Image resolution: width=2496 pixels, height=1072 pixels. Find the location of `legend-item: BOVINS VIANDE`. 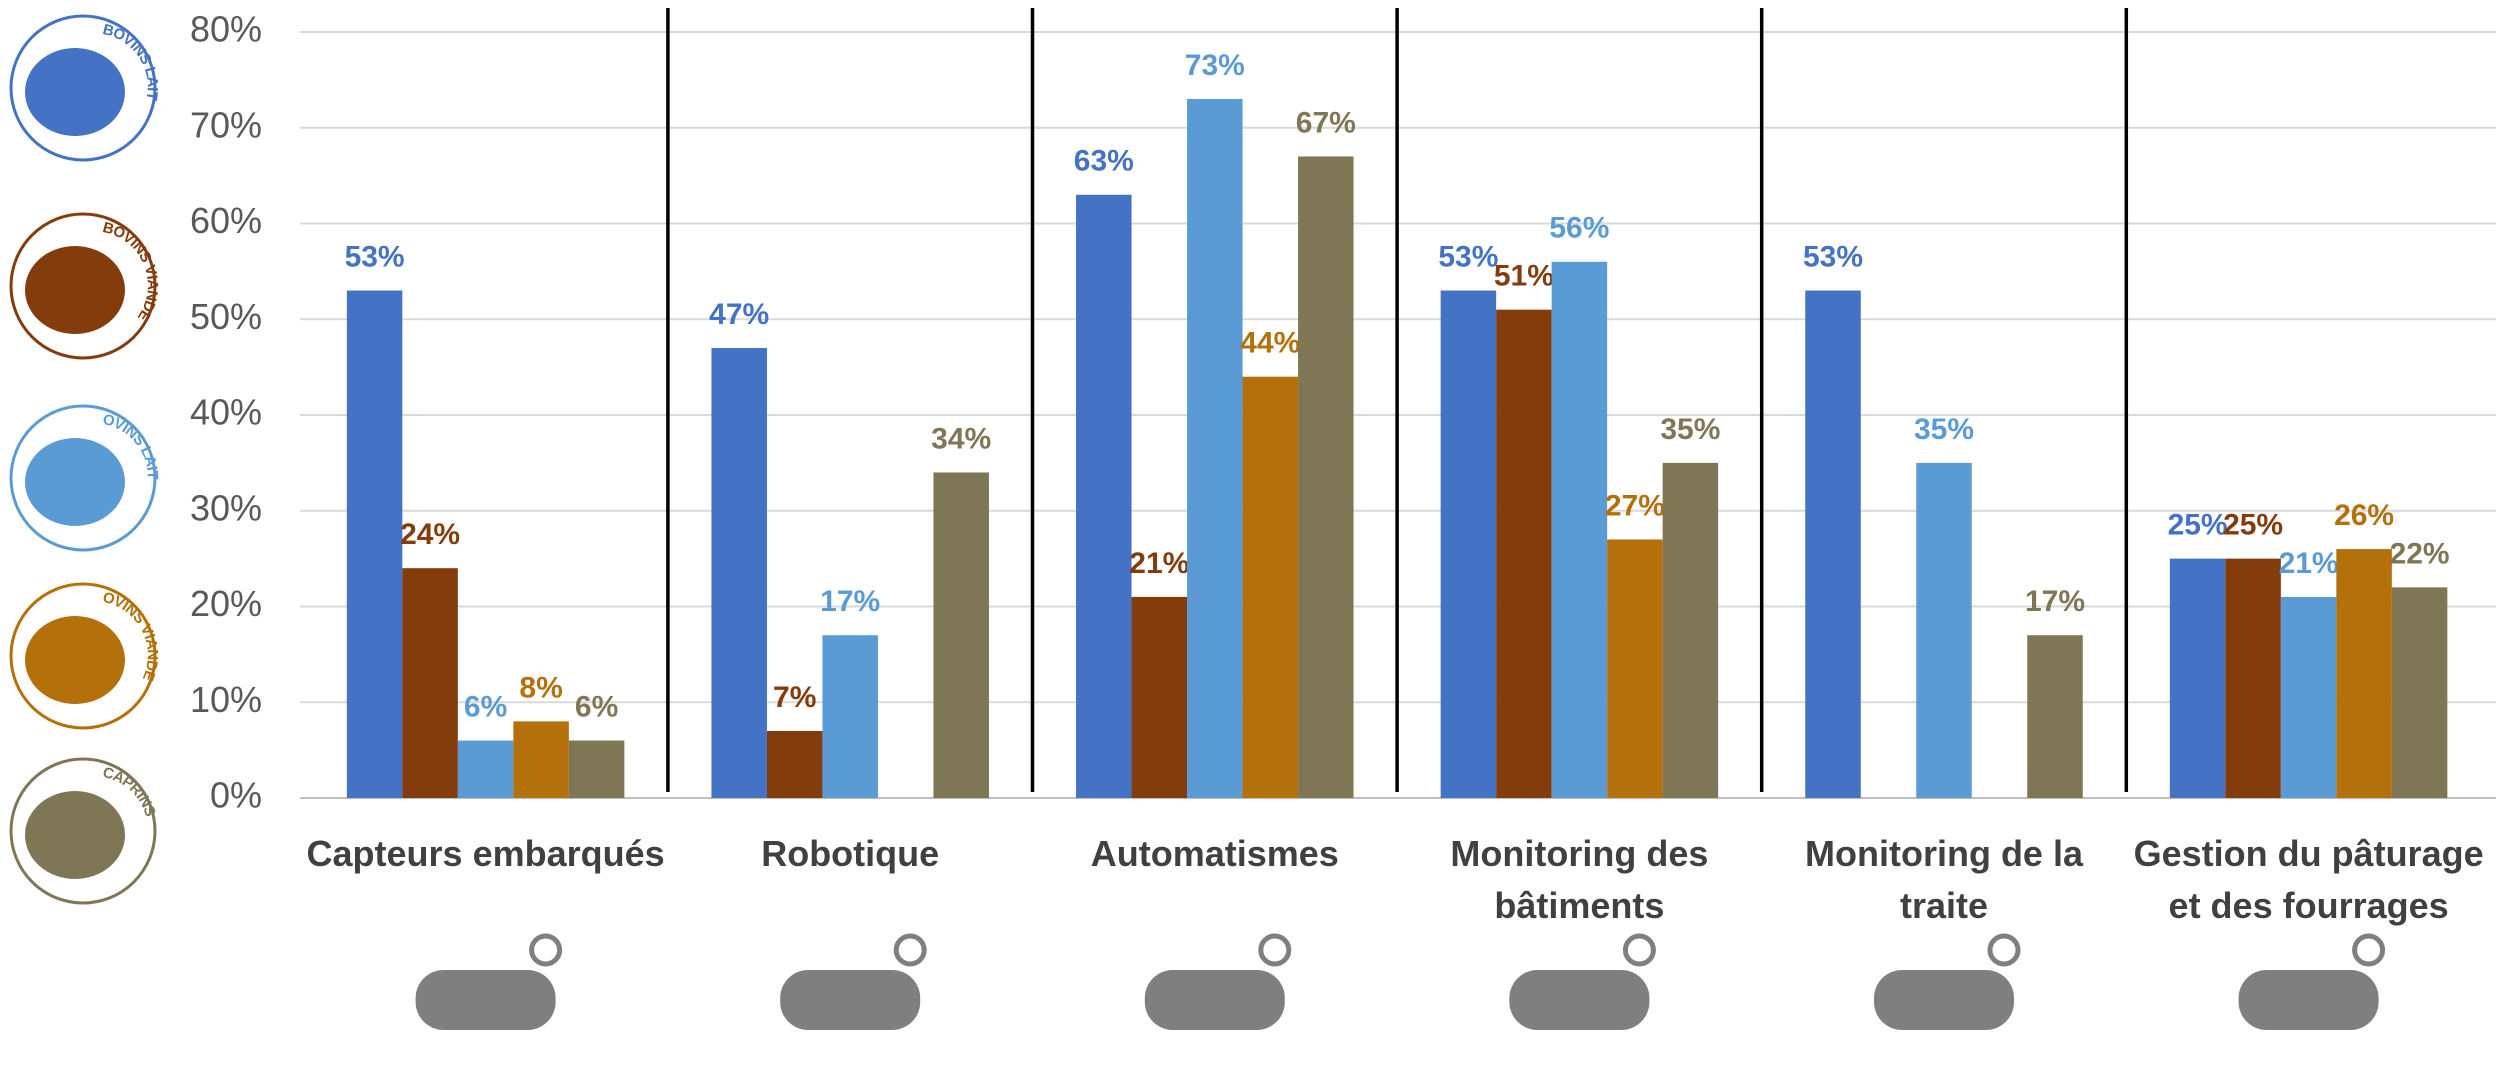

legend-item: BOVINS VIANDE is located at coordinates (85, 286).